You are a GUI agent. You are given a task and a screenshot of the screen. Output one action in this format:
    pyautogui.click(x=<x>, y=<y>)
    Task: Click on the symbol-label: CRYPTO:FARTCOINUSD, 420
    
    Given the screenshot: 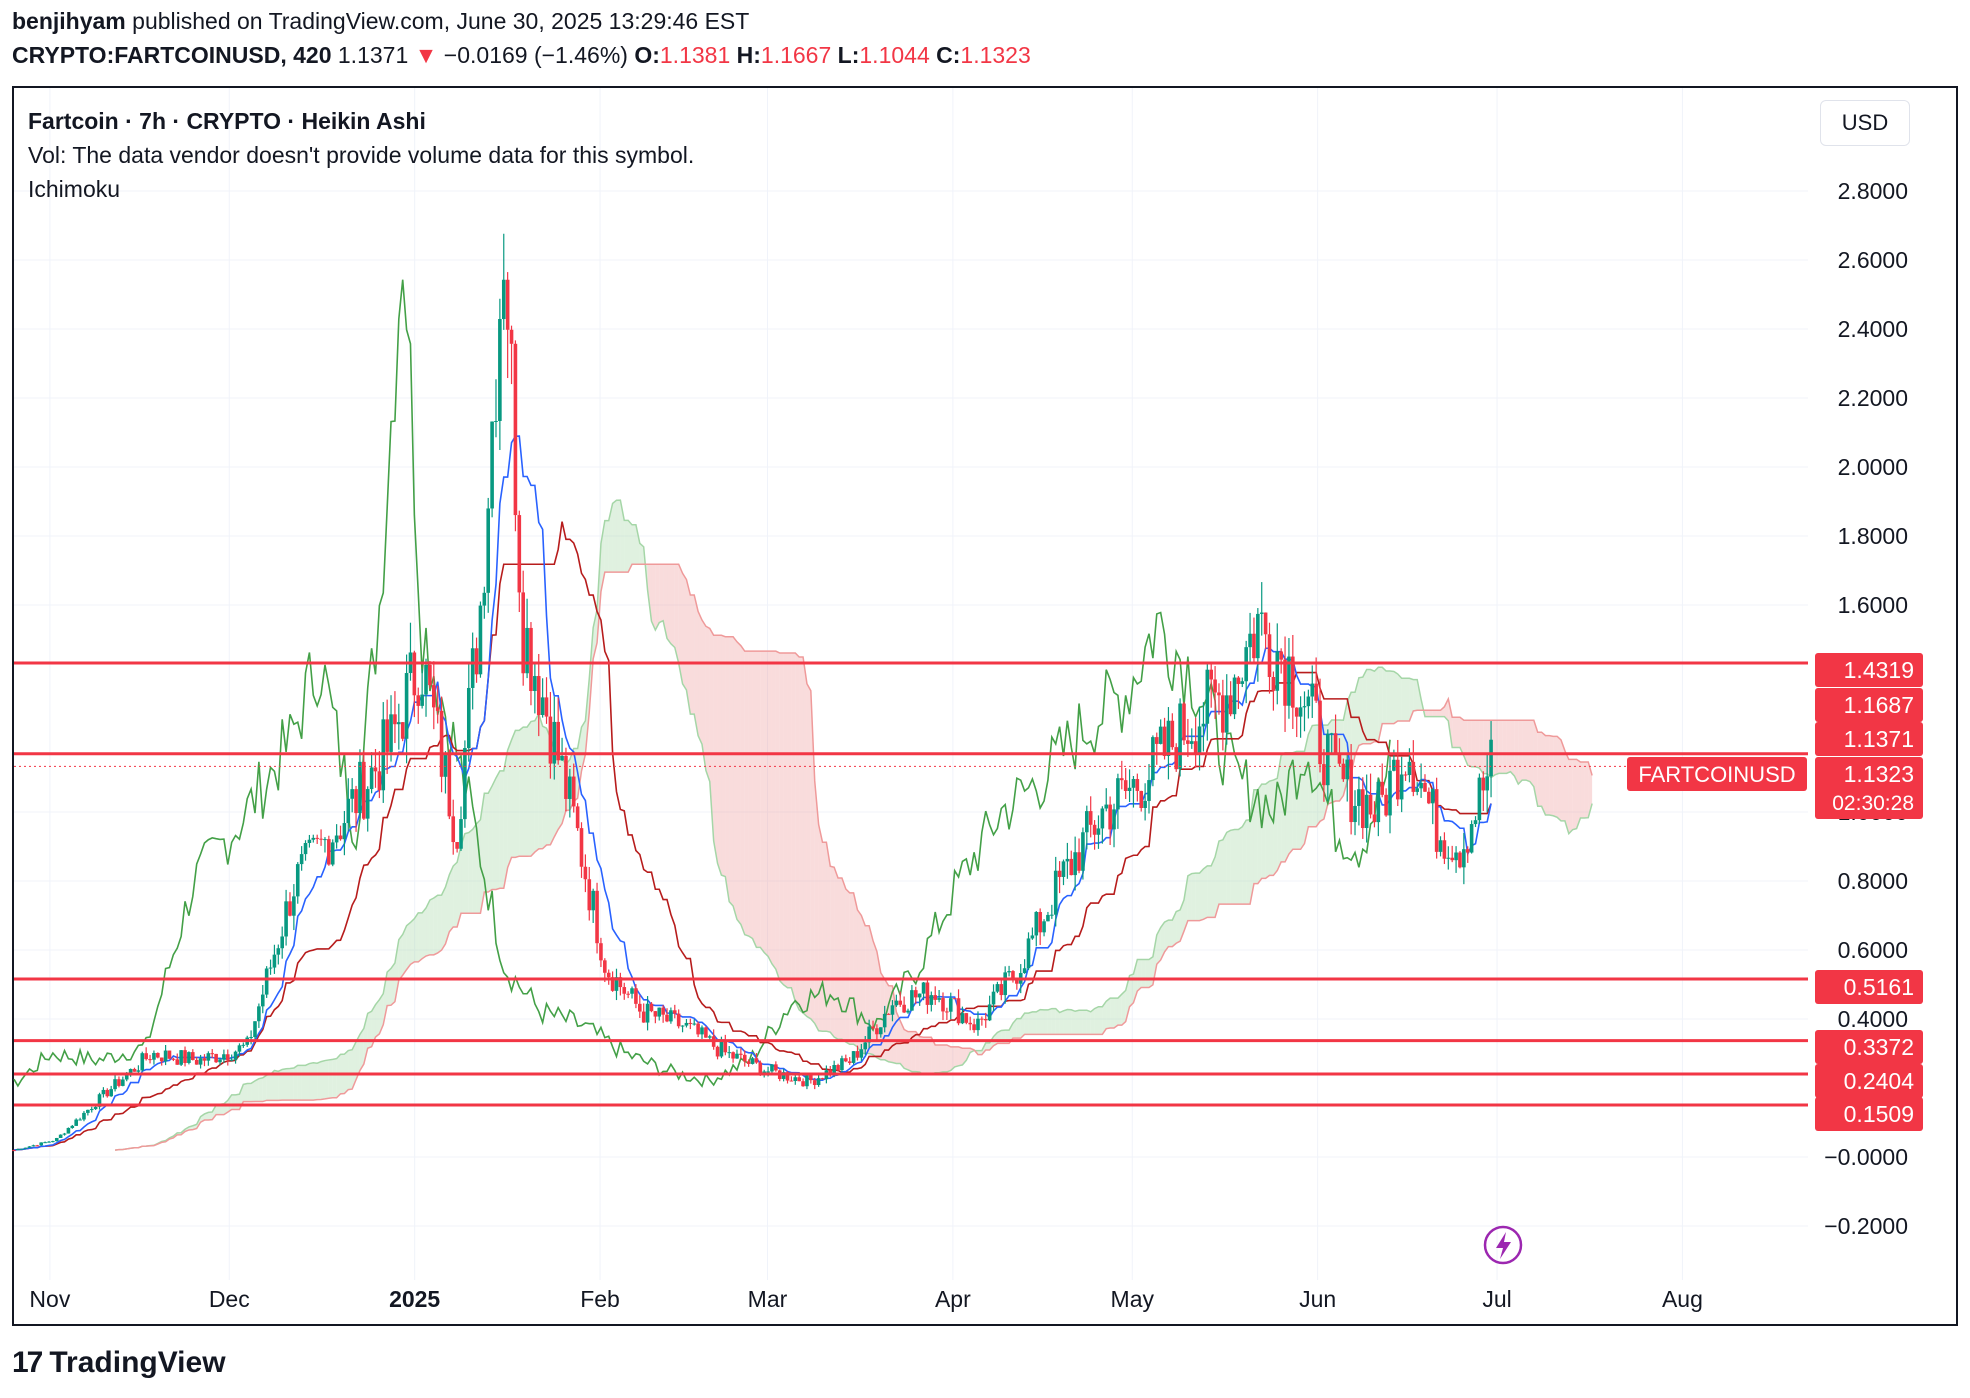 What is the action you would take?
    pyautogui.click(x=172, y=55)
    